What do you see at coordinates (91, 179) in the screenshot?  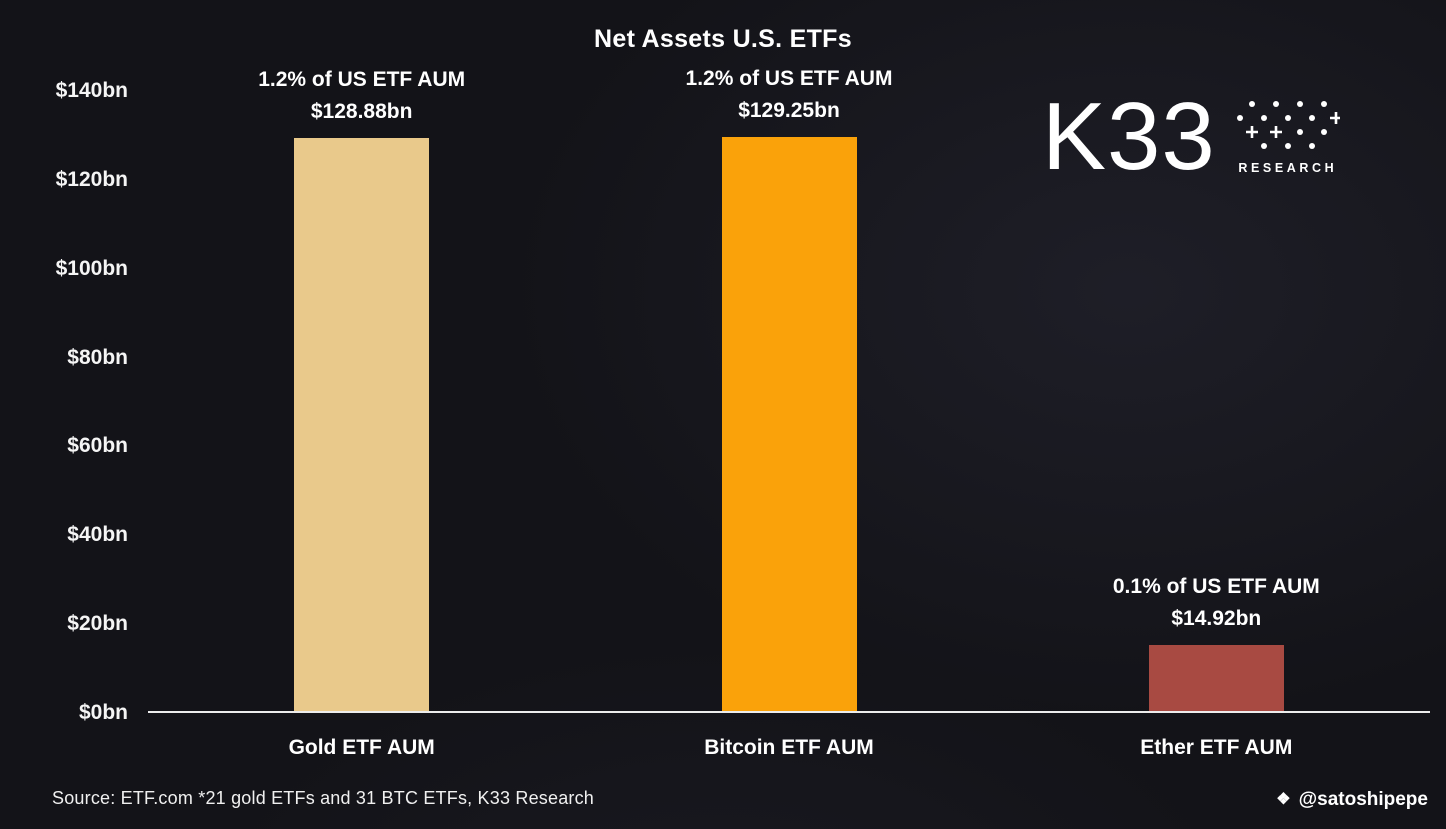 I see `y-tick-label: $120bn` at bounding box center [91, 179].